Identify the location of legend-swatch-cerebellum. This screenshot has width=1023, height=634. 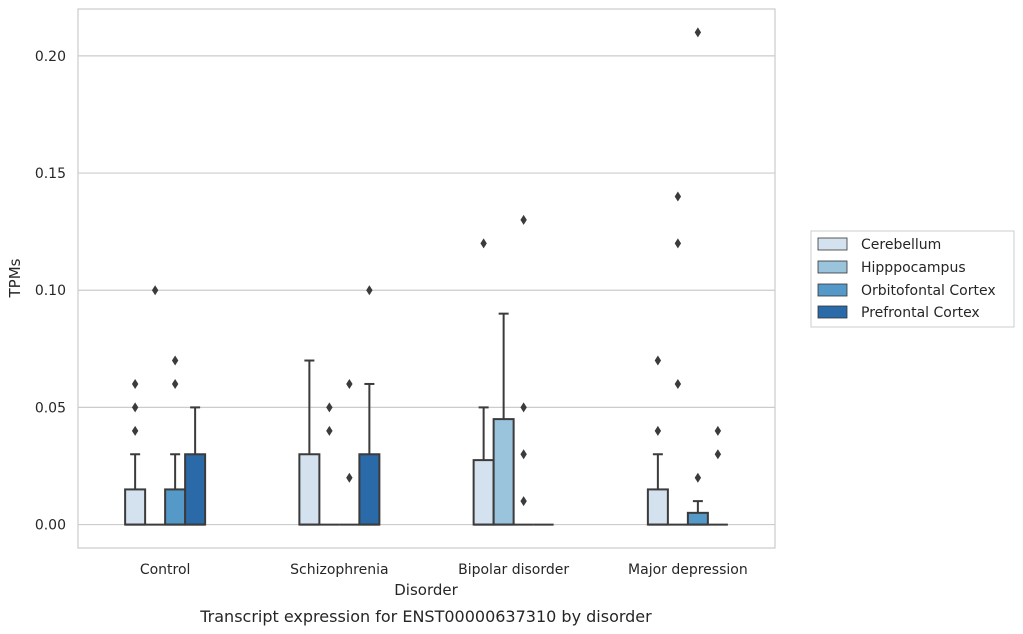
(832, 244).